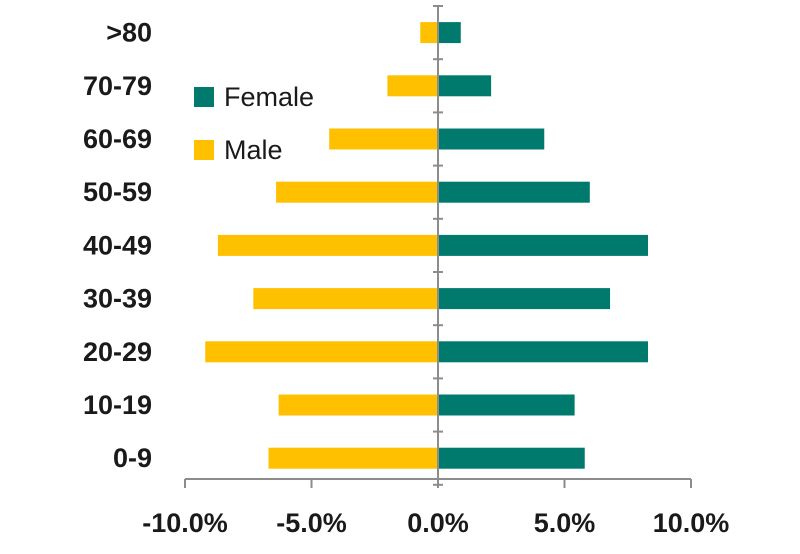 This screenshot has width=800, height=554. I want to click on x-tick-labels: -10.0% -5.0% 0.0% 5.0% 10.0%, so click(435, 523).